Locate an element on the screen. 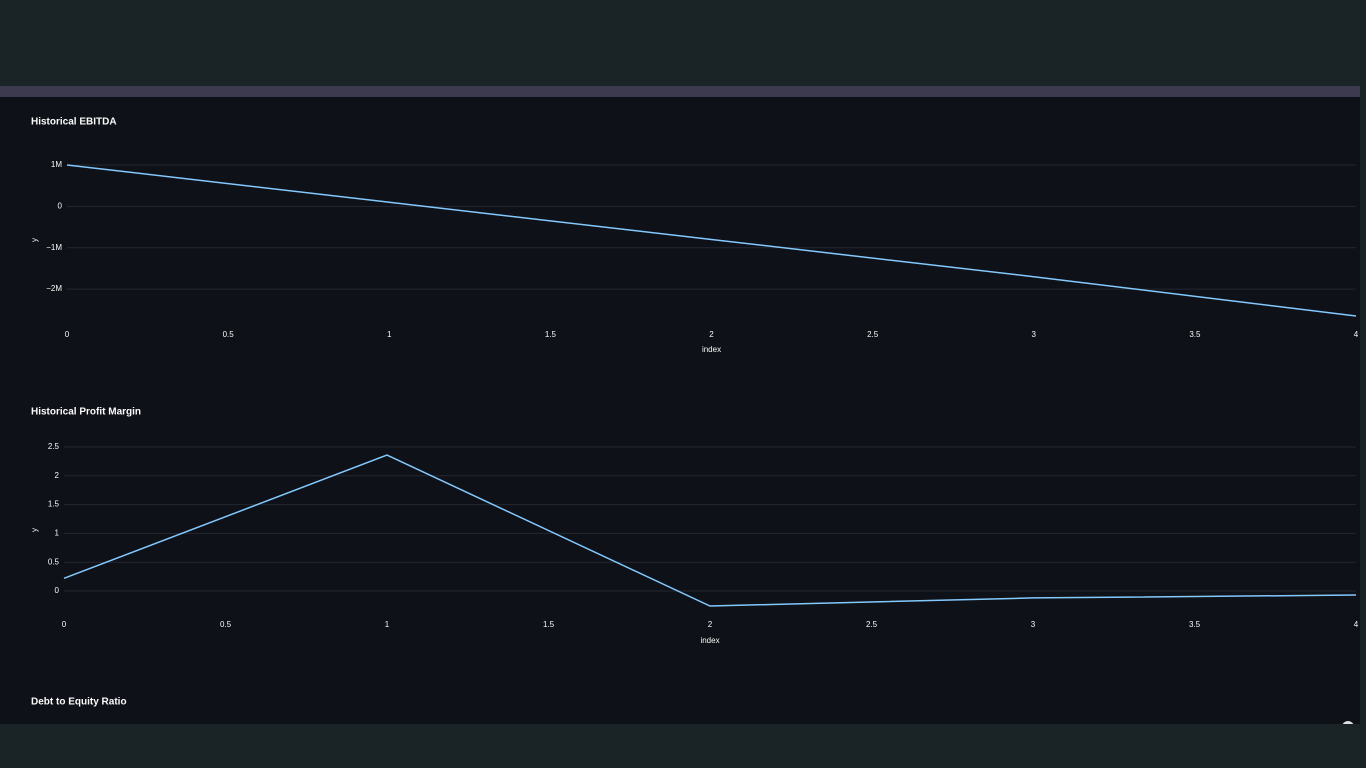 The image size is (1366, 768). top-band is located at coordinates (683, 43).